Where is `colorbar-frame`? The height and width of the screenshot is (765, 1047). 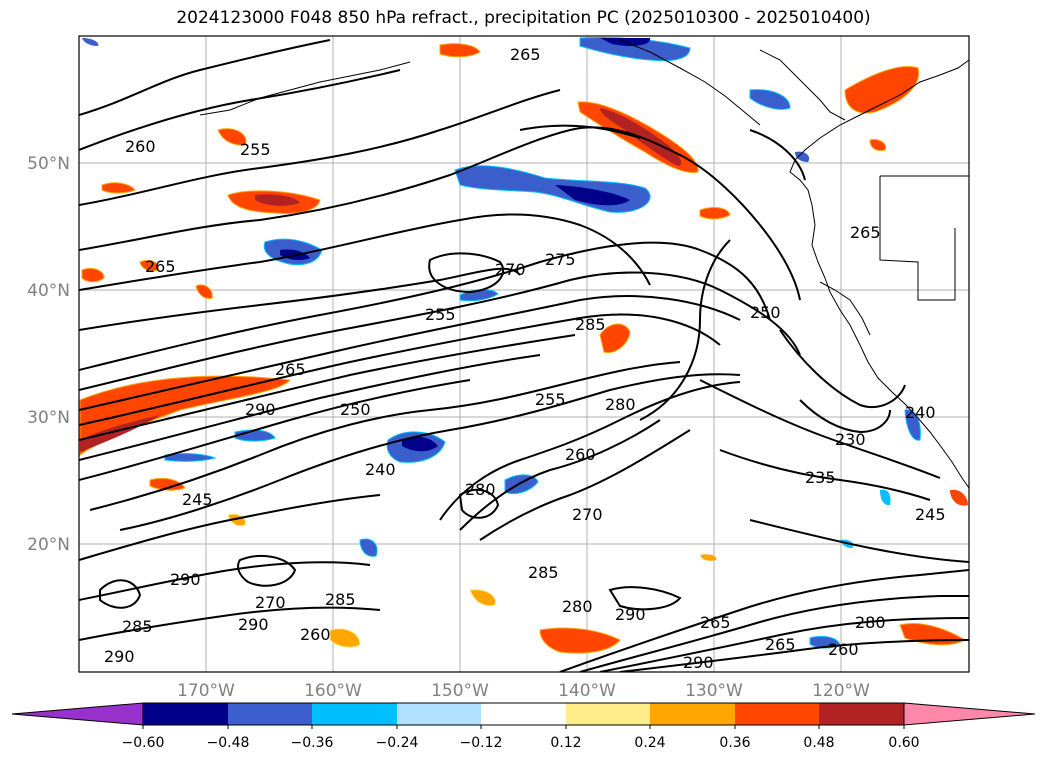 colorbar-frame is located at coordinates (523, 714).